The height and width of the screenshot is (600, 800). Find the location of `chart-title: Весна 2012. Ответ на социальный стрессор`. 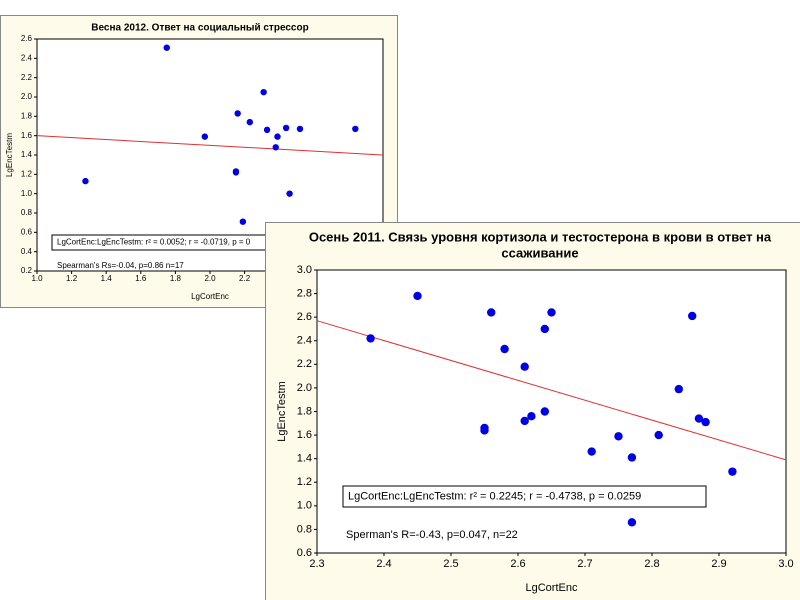

chart-title: Весна 2012. Ответ на социальный стрессор is located at coordinates (199, 28).